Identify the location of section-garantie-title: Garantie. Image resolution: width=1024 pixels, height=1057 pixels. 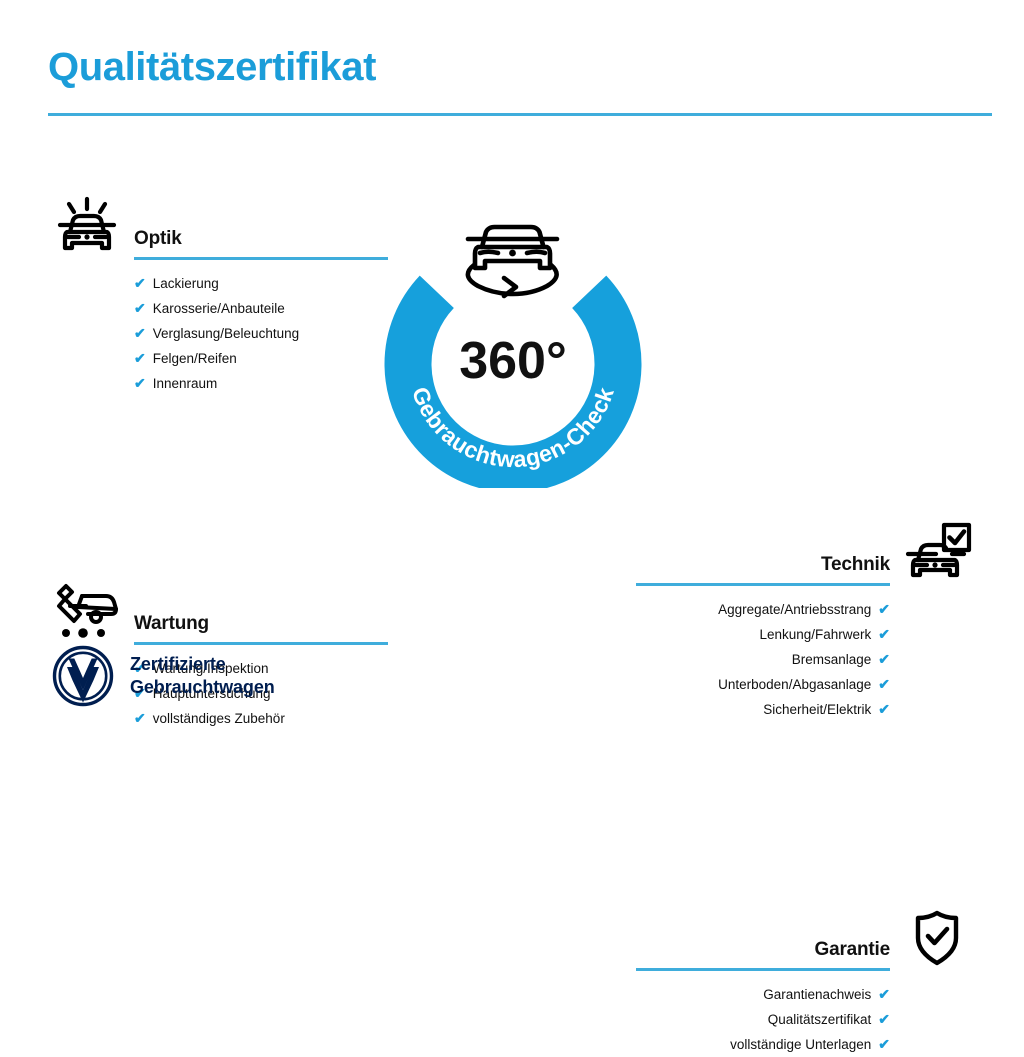
(852, 949).